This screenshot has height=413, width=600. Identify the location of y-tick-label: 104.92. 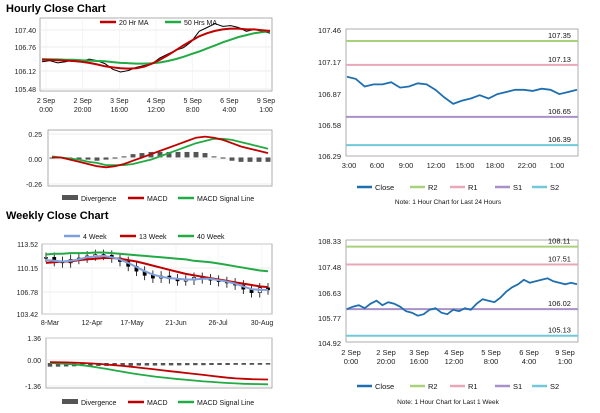
(329, 343).